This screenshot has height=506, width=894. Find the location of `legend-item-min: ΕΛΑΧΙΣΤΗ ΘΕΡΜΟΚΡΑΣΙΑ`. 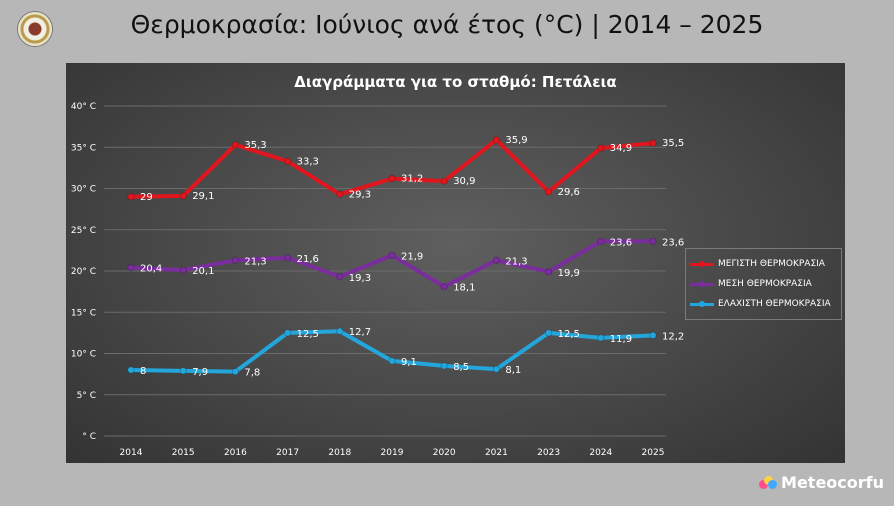

legend-item-min: ΕΛΑΧΙΣΤΗ ΘΕΡΜΟΚΡΑΣΙΑ is located at coordinates (763, 304).